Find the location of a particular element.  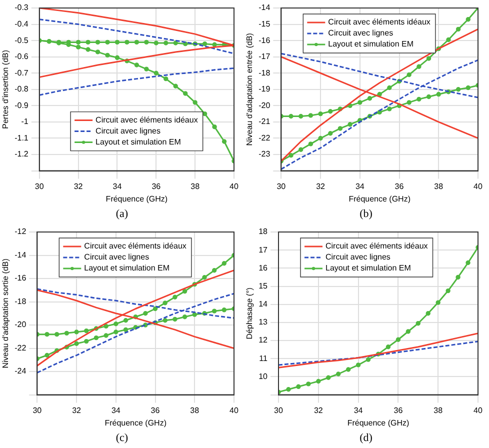

text: (a) is located at coordinates (122, 214).